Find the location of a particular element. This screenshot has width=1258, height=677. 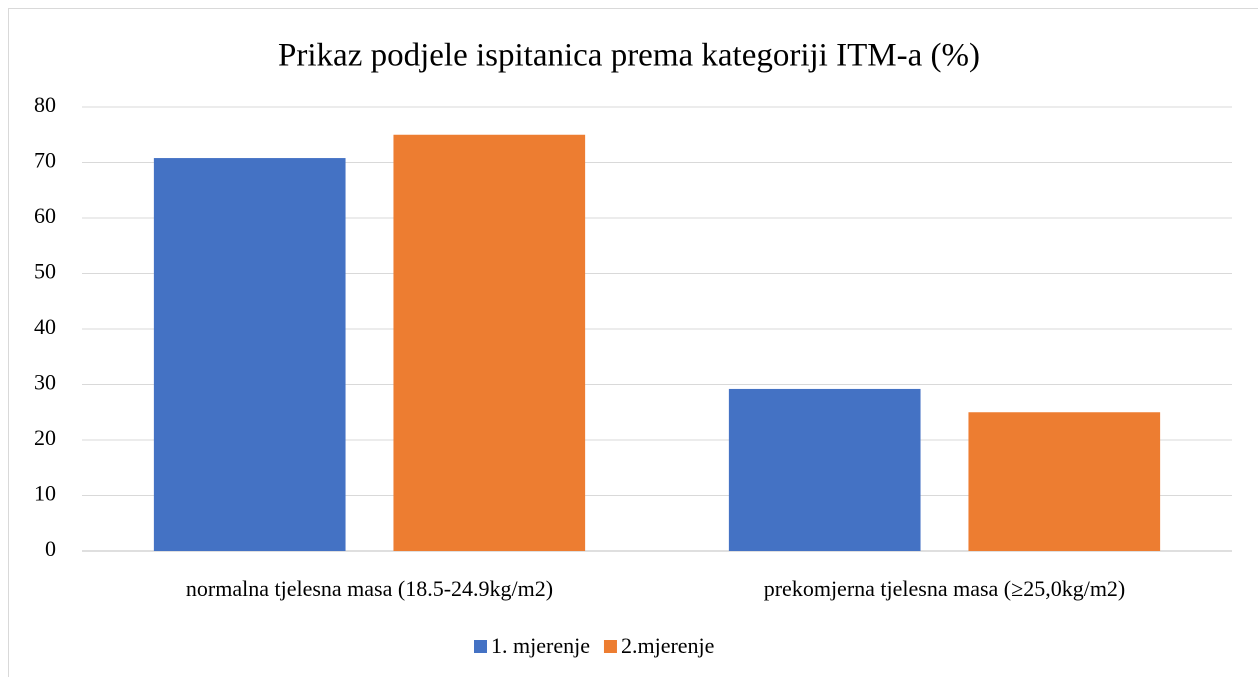

y-tick-label: 70 is located at coordinates (45, 160).